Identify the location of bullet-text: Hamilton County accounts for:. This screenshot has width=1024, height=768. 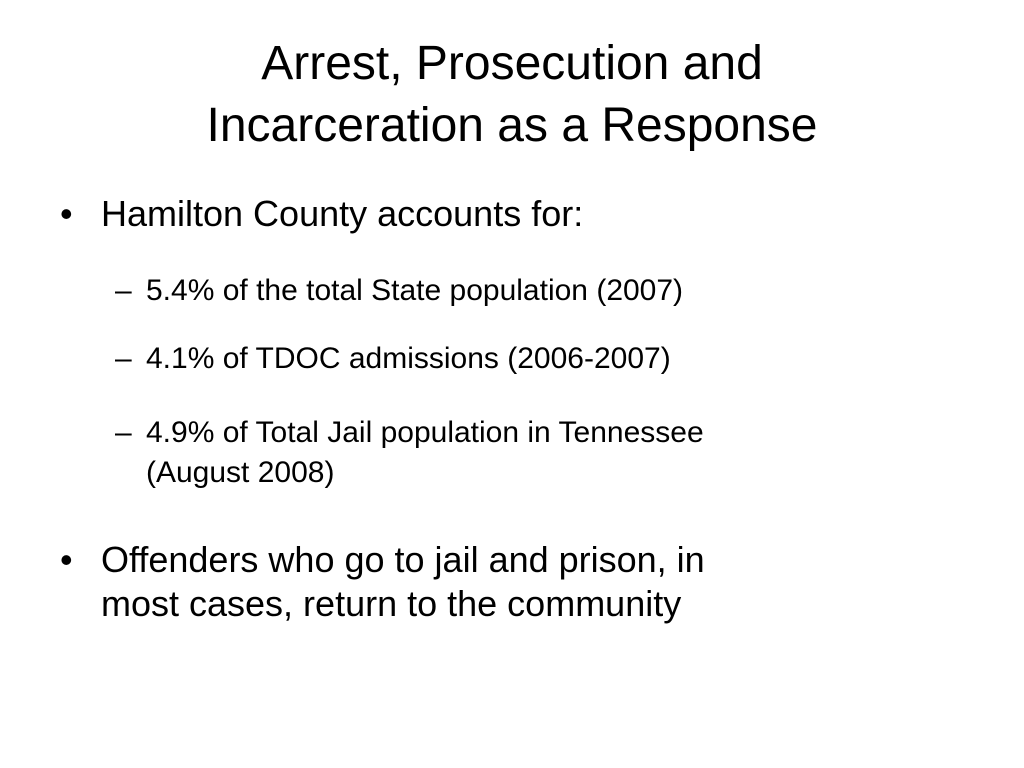
(342, 213).